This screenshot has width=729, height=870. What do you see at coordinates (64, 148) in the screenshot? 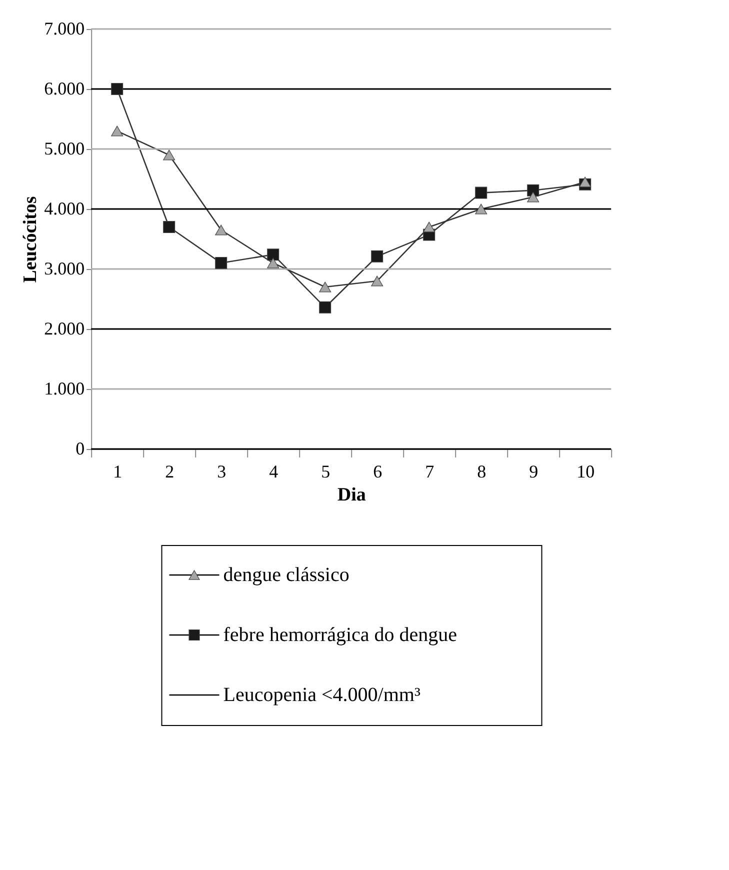
I see `y-tick-label: 5.000` at bounding box center [64, 148].